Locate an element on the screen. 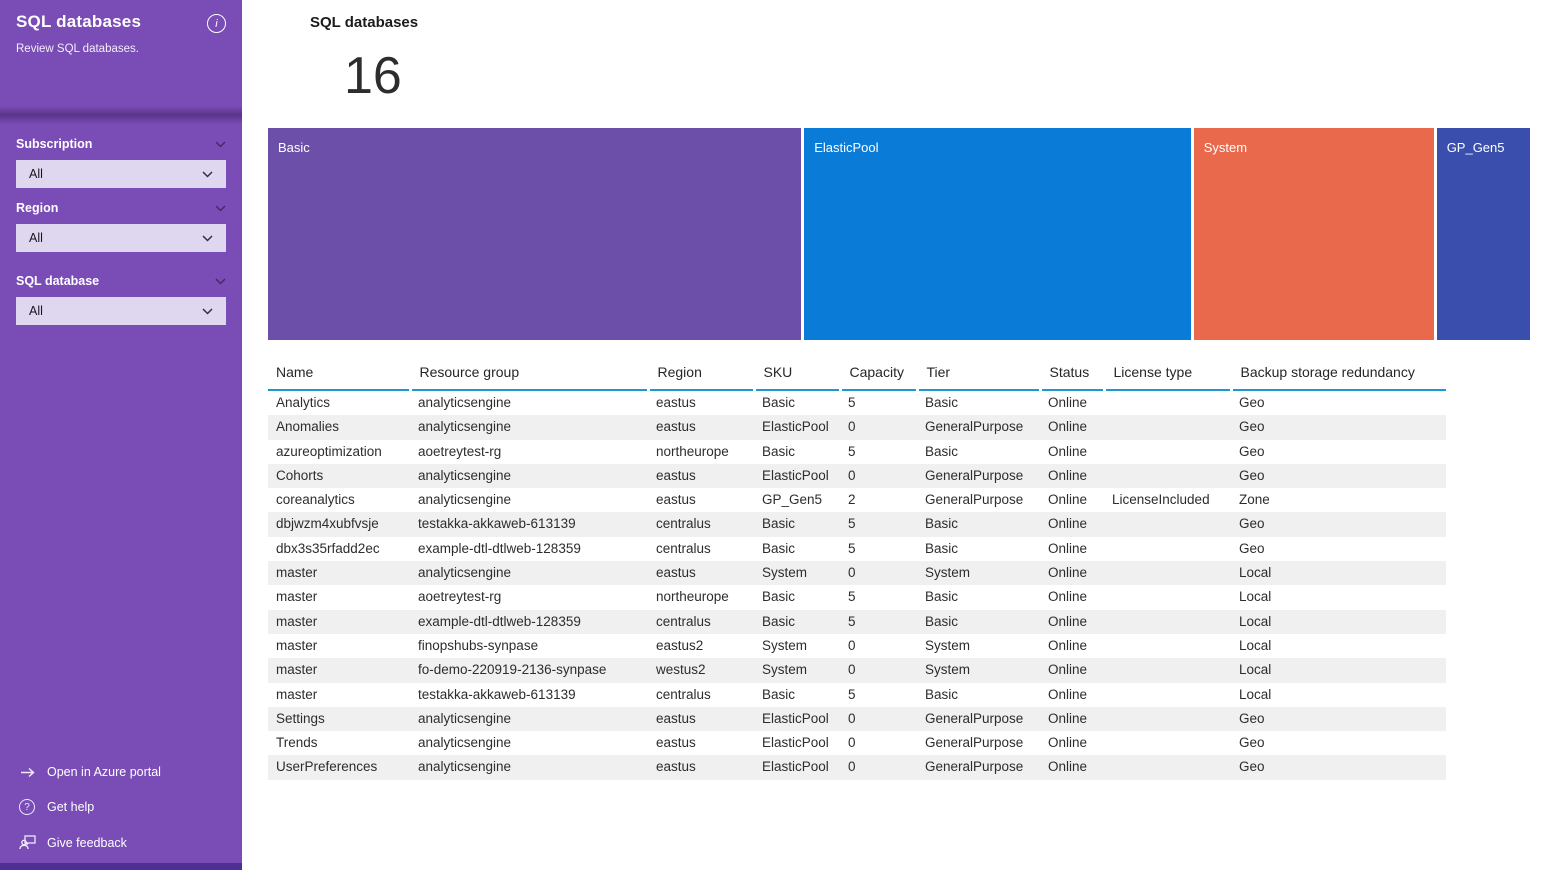 The height and width of the screenshot is (870, 1554). cell-resource-group: testakka-akkaweb-613139 is located at coordinates (529, 524).